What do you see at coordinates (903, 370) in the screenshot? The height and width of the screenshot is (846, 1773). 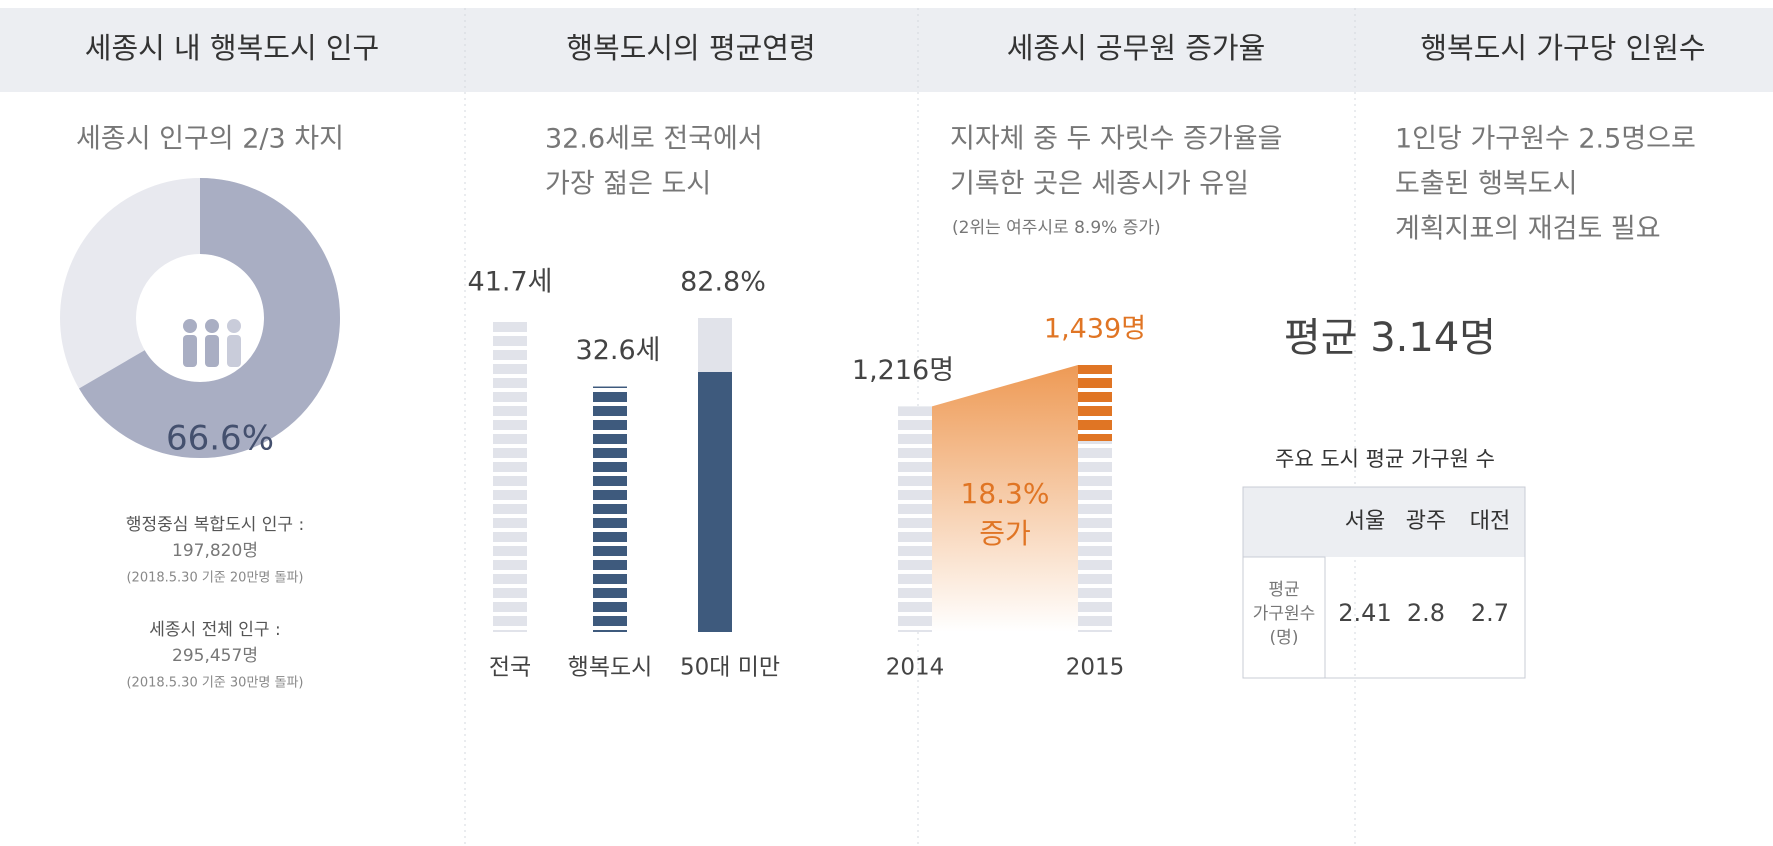 I see `value-label: 1,216명` at bounding box center [903, 370].